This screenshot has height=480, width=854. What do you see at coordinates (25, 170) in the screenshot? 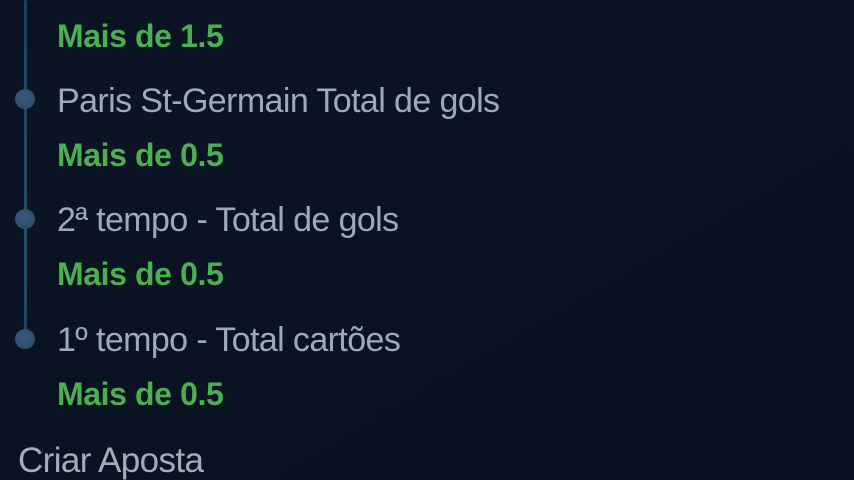
I see `timeline-line` at bounding box center [25, 170].